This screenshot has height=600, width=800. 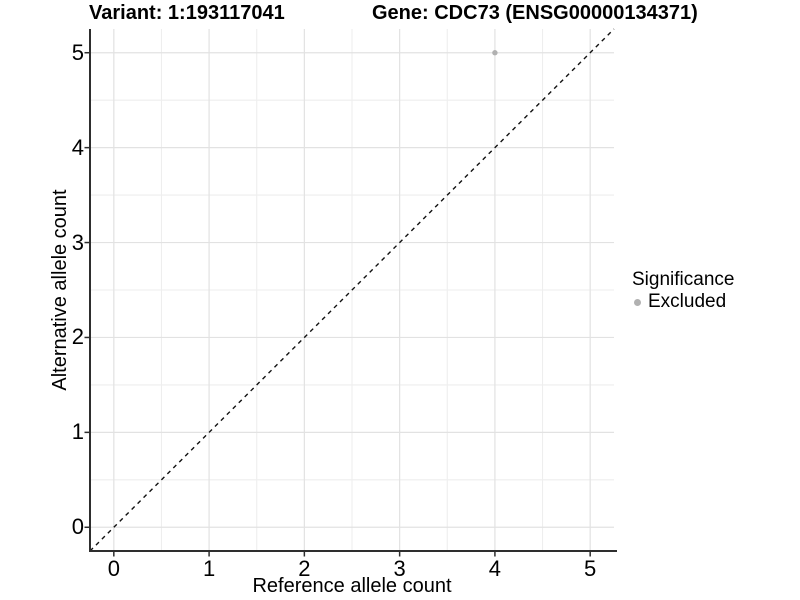 I want to click on legend-item-label: Excluded, so click(x=687, y=301).